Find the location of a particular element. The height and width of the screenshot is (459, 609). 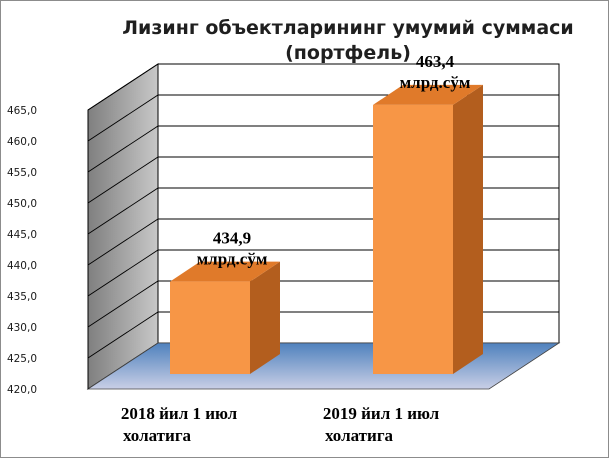

y-tick-label: 450,0 is located at coordinates (22, 204).